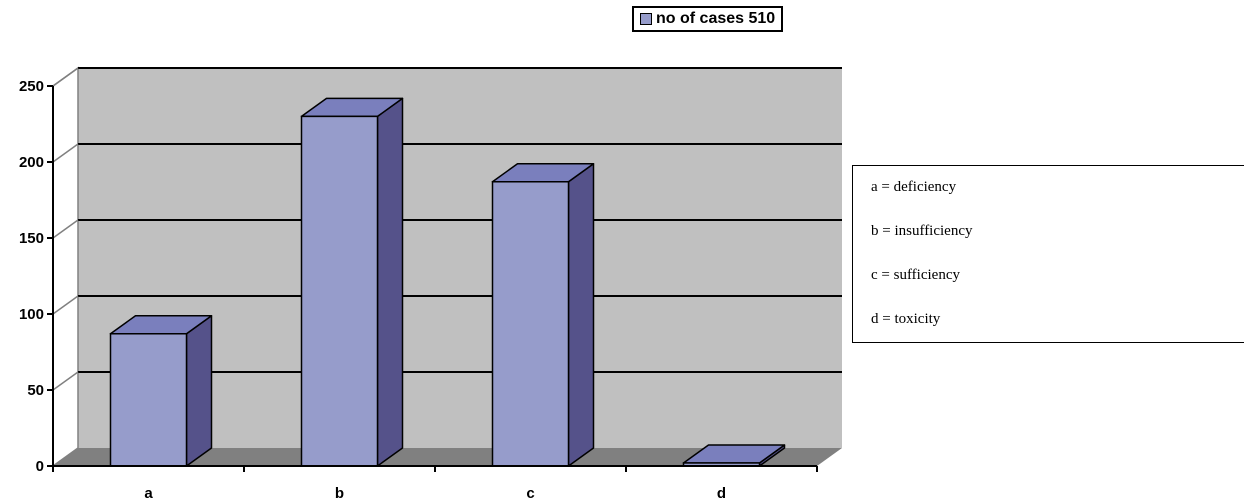 This screenshot has width=1244, height=502. Describe the element at coordinates (530, 493) in the screenshot. I see `x-tick-label: c` at that location.